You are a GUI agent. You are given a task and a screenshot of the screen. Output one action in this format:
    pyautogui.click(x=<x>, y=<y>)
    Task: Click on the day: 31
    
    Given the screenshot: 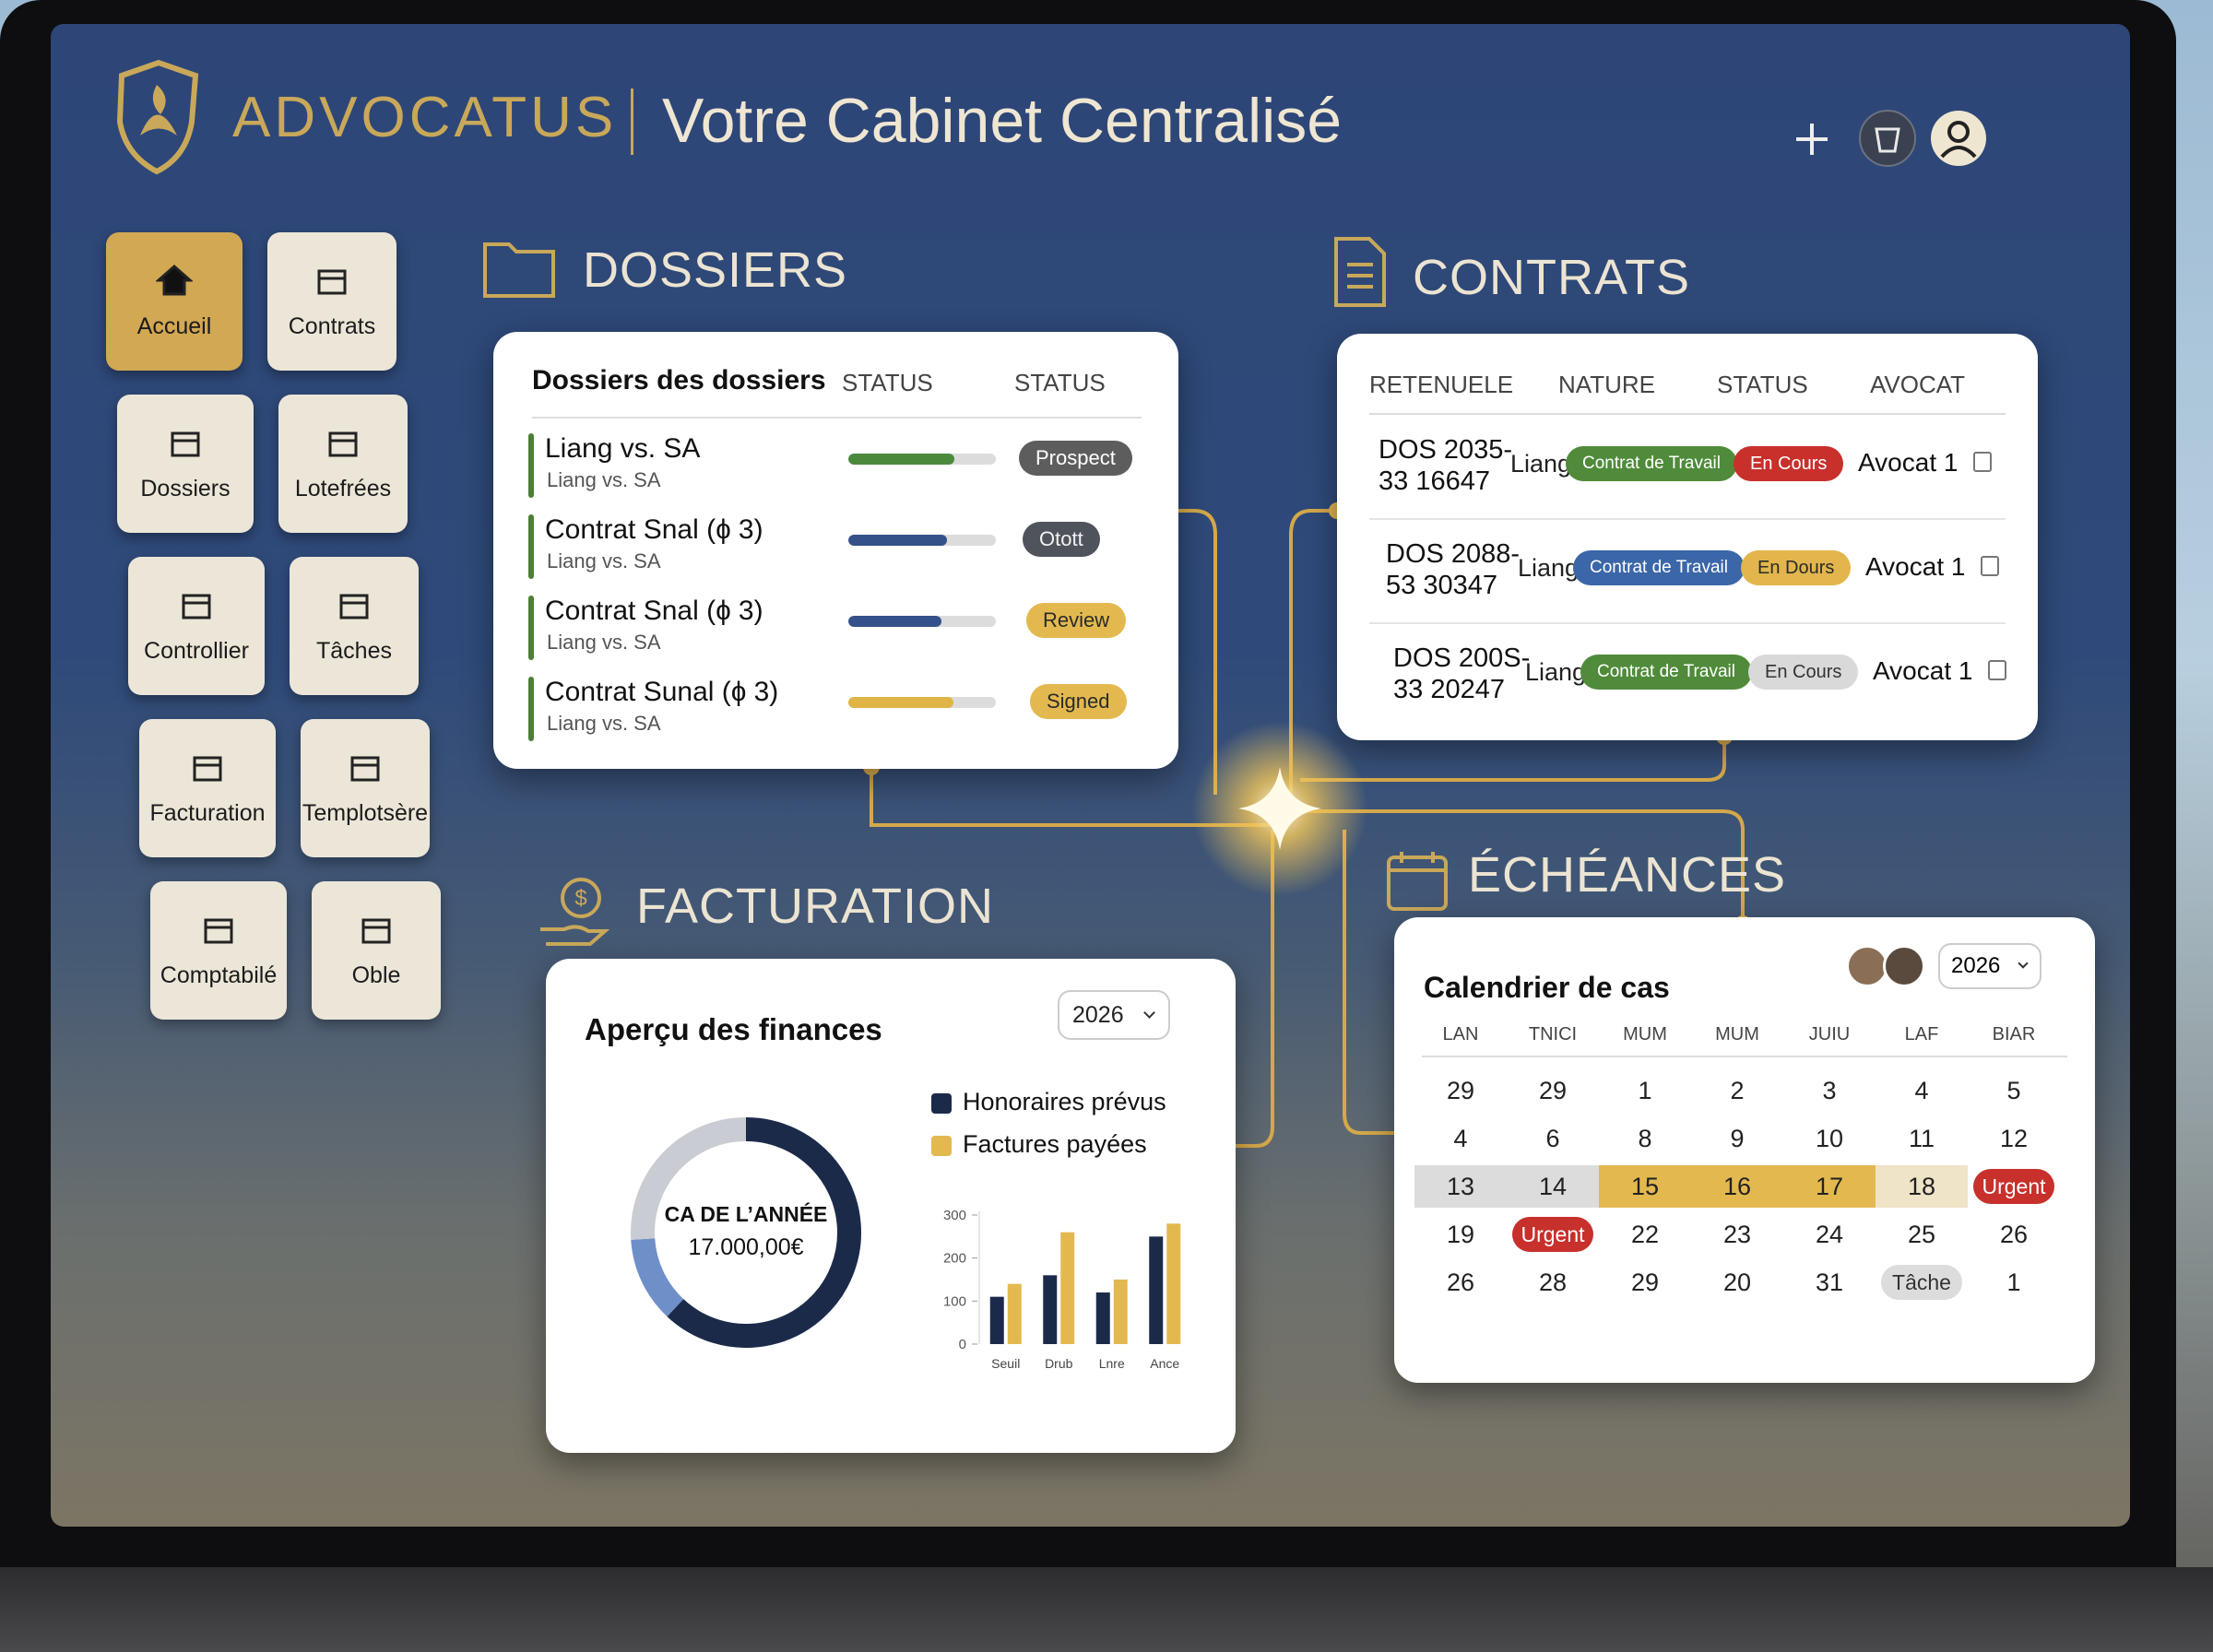 What is the action you would take?
    pyautogui.click(x=1829, y=1282)
    